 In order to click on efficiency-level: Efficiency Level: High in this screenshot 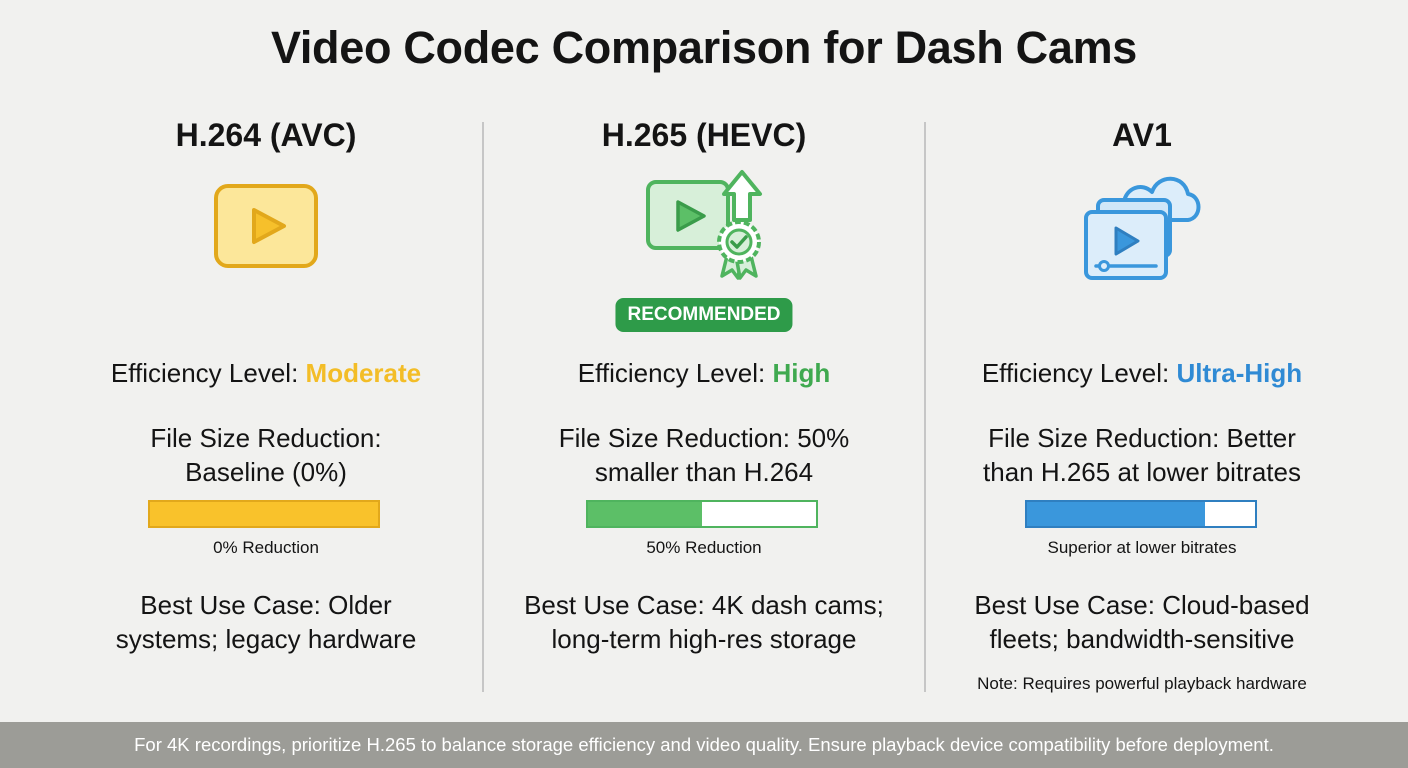, I will do `click(704, 373)`.